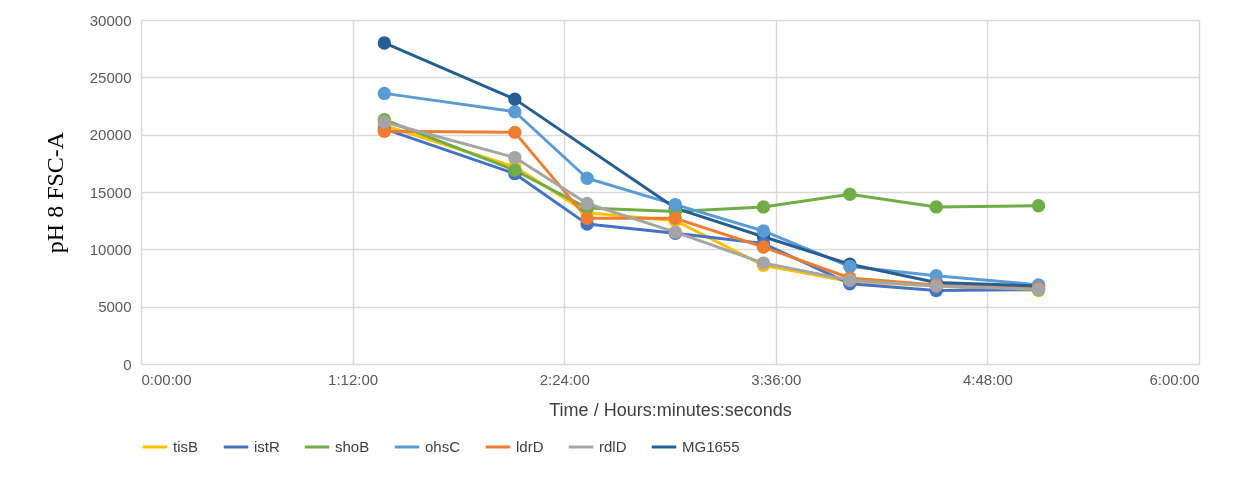 The height and width of the screenshot is (478, 1247). I want to click on x-tick-label: 3:36:00, so click(776, 379).